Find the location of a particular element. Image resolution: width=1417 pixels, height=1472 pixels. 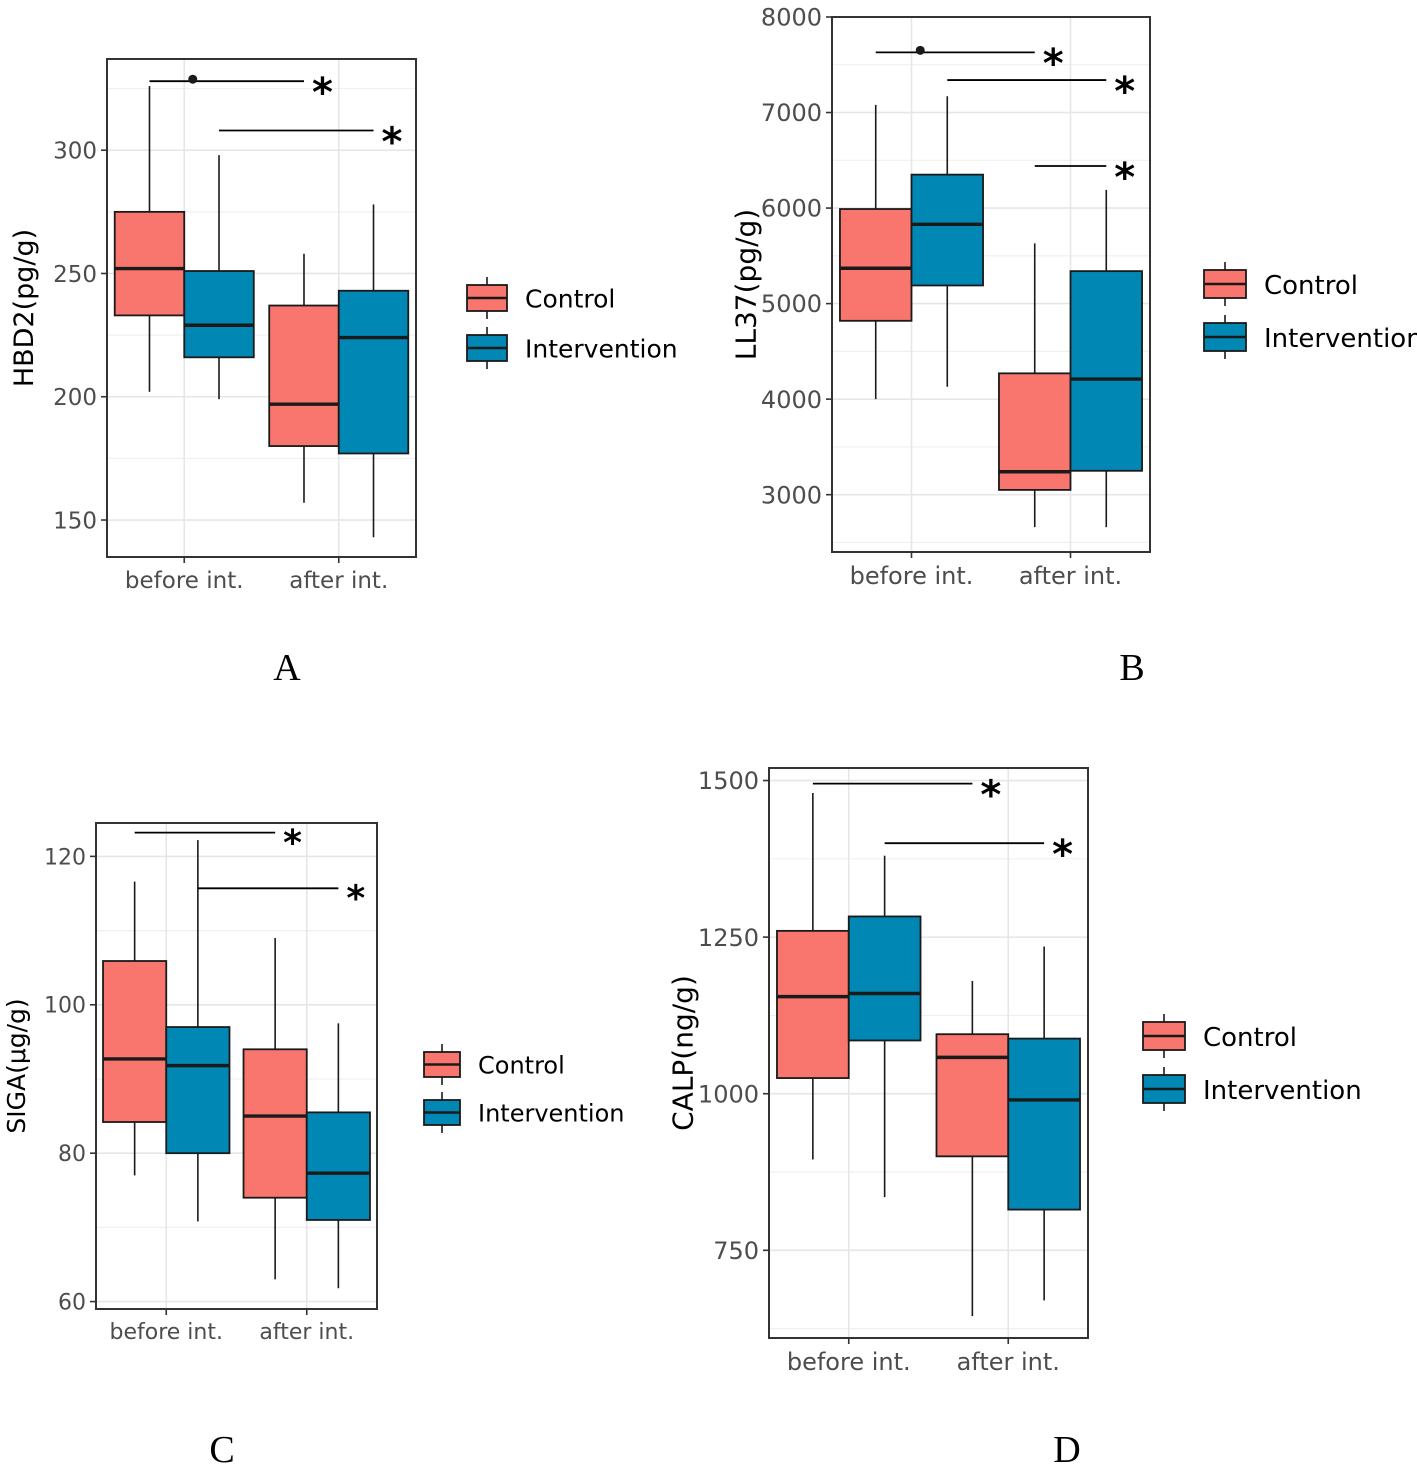

box-intervention-after-int-b is located at coordinates (1106, 371).